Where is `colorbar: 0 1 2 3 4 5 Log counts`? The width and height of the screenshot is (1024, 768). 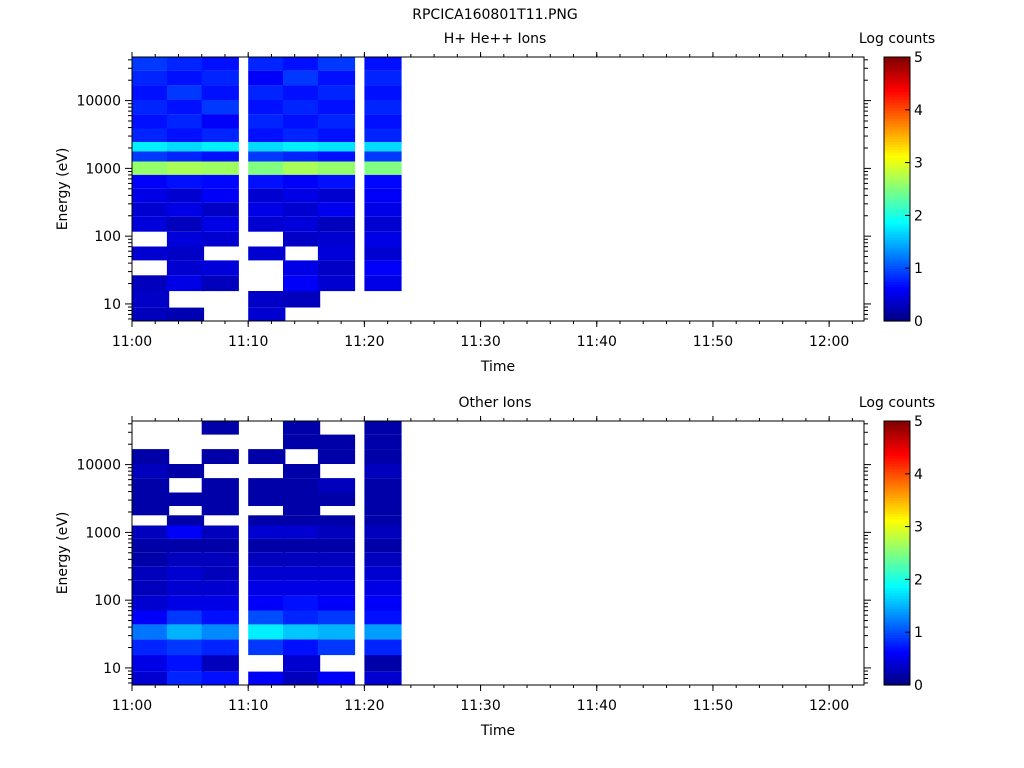
colorbar: 0 1 2 3 4 5 Log counts is located at coordinates (897, 544).